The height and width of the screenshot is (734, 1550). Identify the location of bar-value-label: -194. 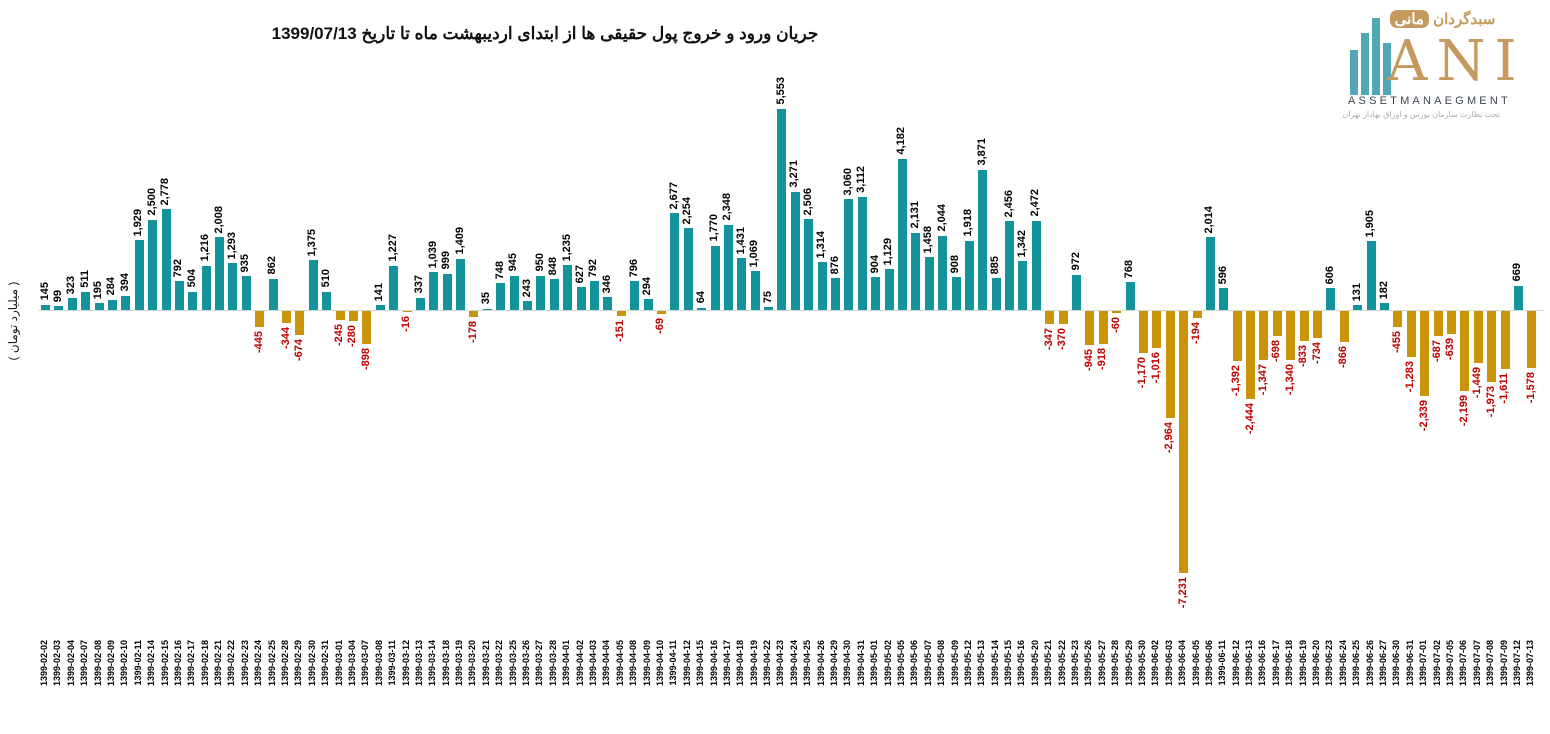
(1196, 333).